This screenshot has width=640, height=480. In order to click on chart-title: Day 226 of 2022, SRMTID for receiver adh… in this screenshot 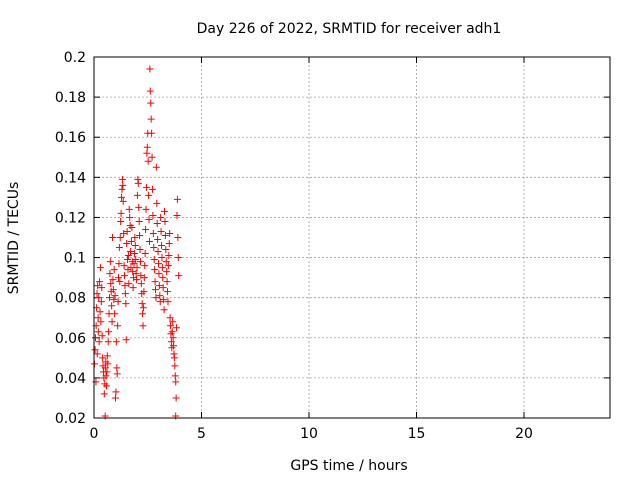, I will do `click(349, 29)`.